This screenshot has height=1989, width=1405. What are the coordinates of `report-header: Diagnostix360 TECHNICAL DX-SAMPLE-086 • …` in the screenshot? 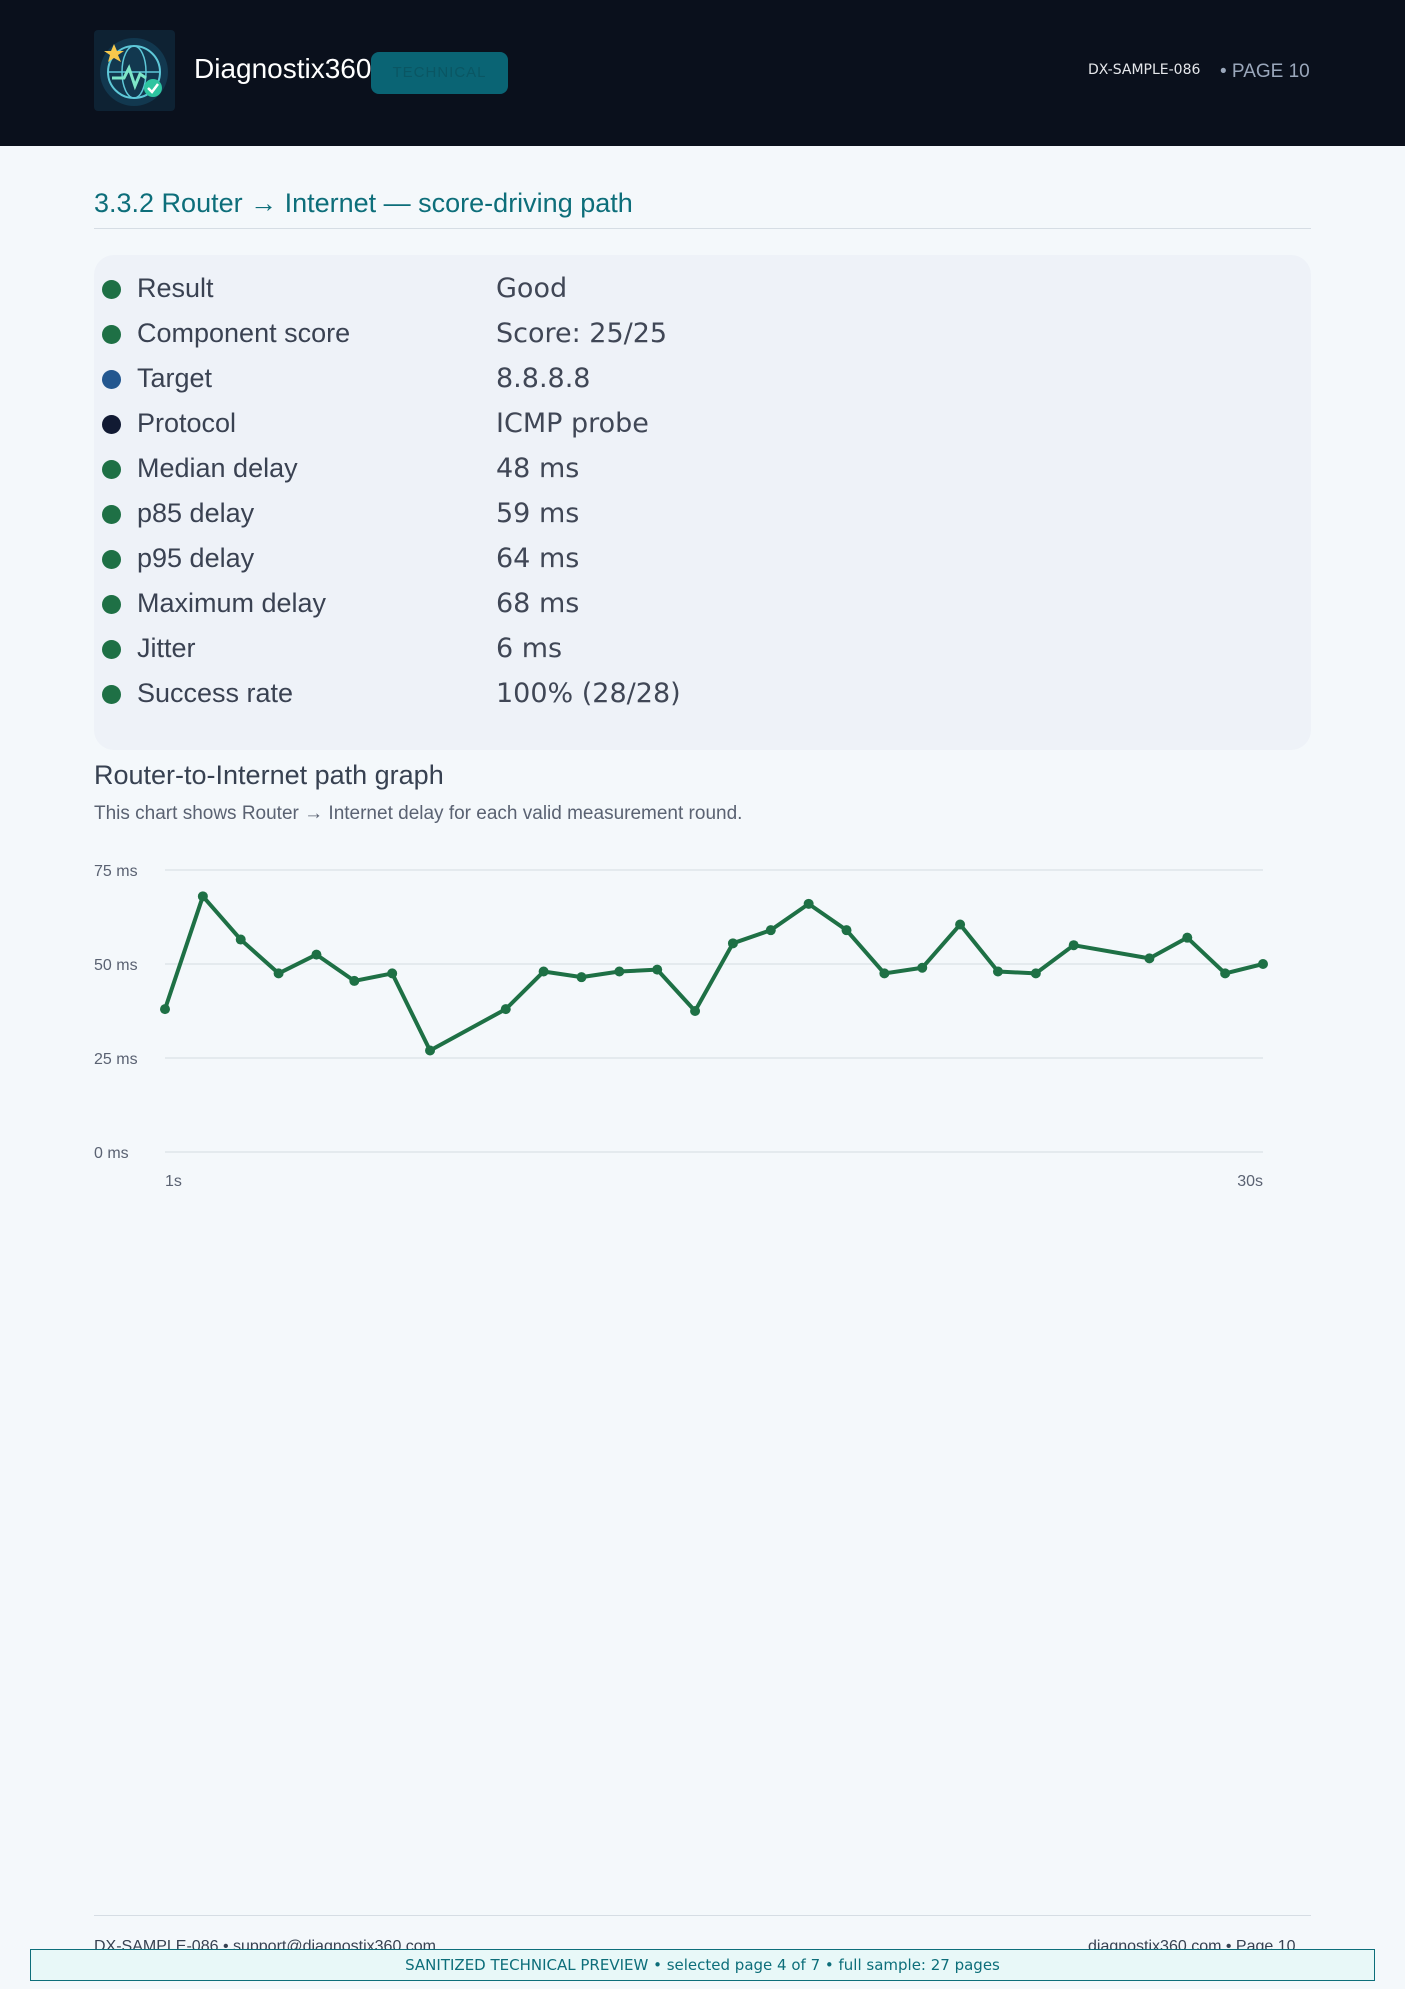 It's located at (702, 73).